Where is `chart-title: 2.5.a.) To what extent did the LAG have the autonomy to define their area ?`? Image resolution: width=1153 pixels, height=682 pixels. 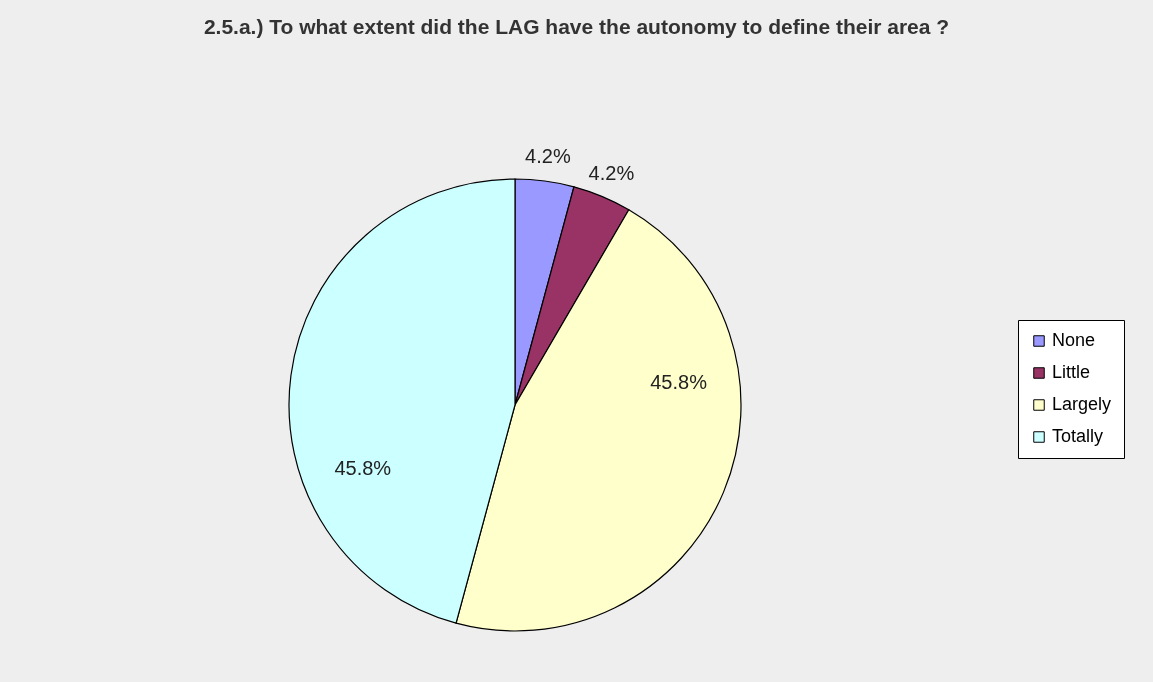
chart-title: 2.5.a.) To what extent did the LAG have the autonomy to define their area ? is located at coordinates (576, 26).